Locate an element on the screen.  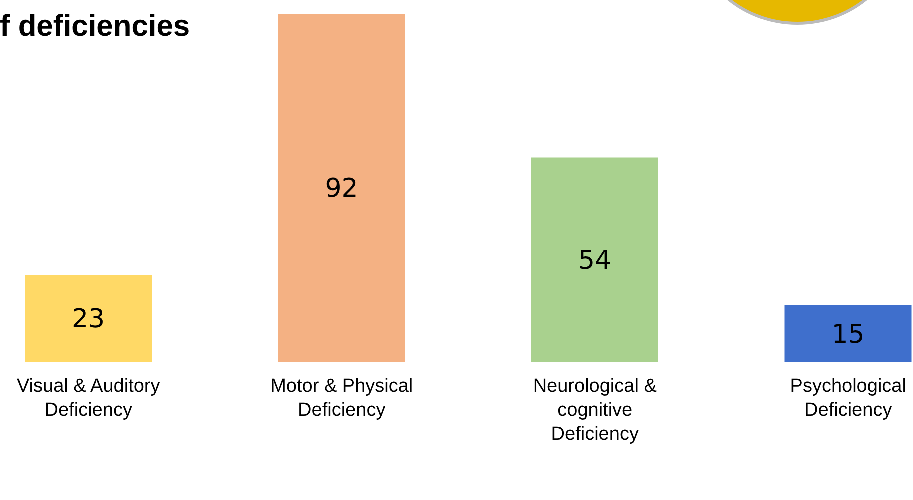
x-tick-label: Neurological & cognitive Deficiency is located at coordinates (595, 410).